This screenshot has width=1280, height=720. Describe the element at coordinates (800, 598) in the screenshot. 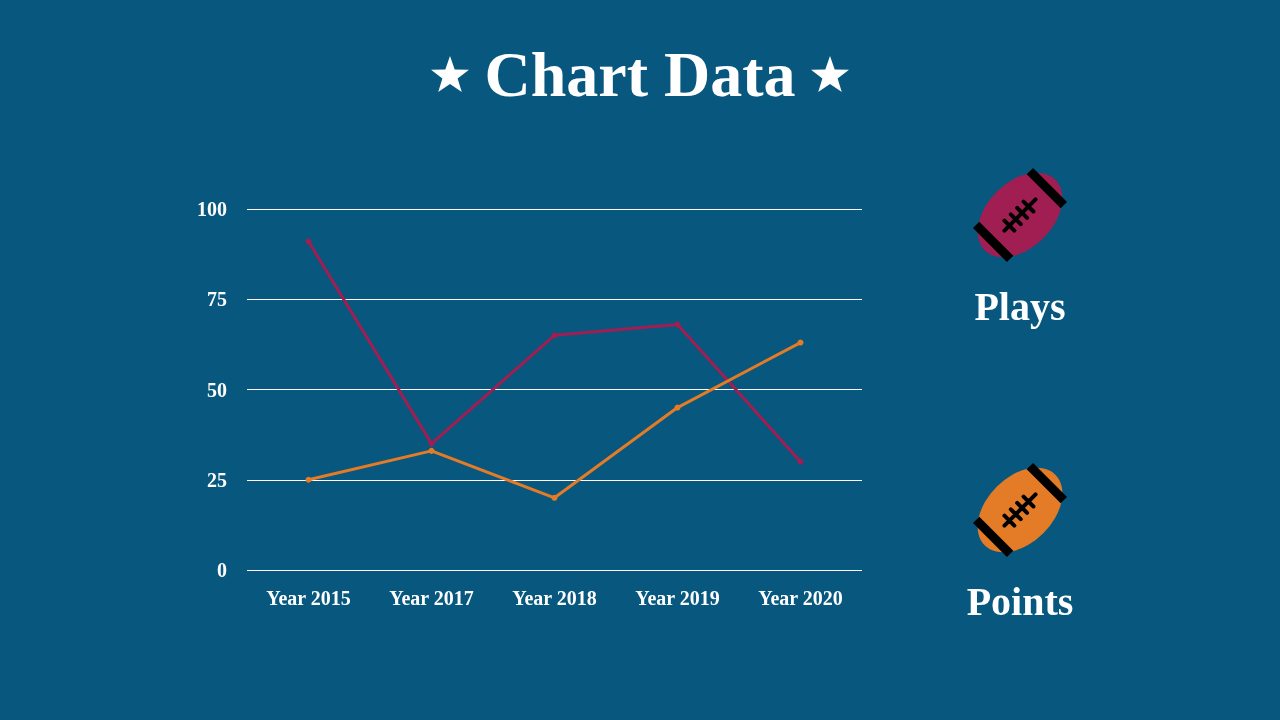

I see `x-tick-label: Year 2020` at that location.